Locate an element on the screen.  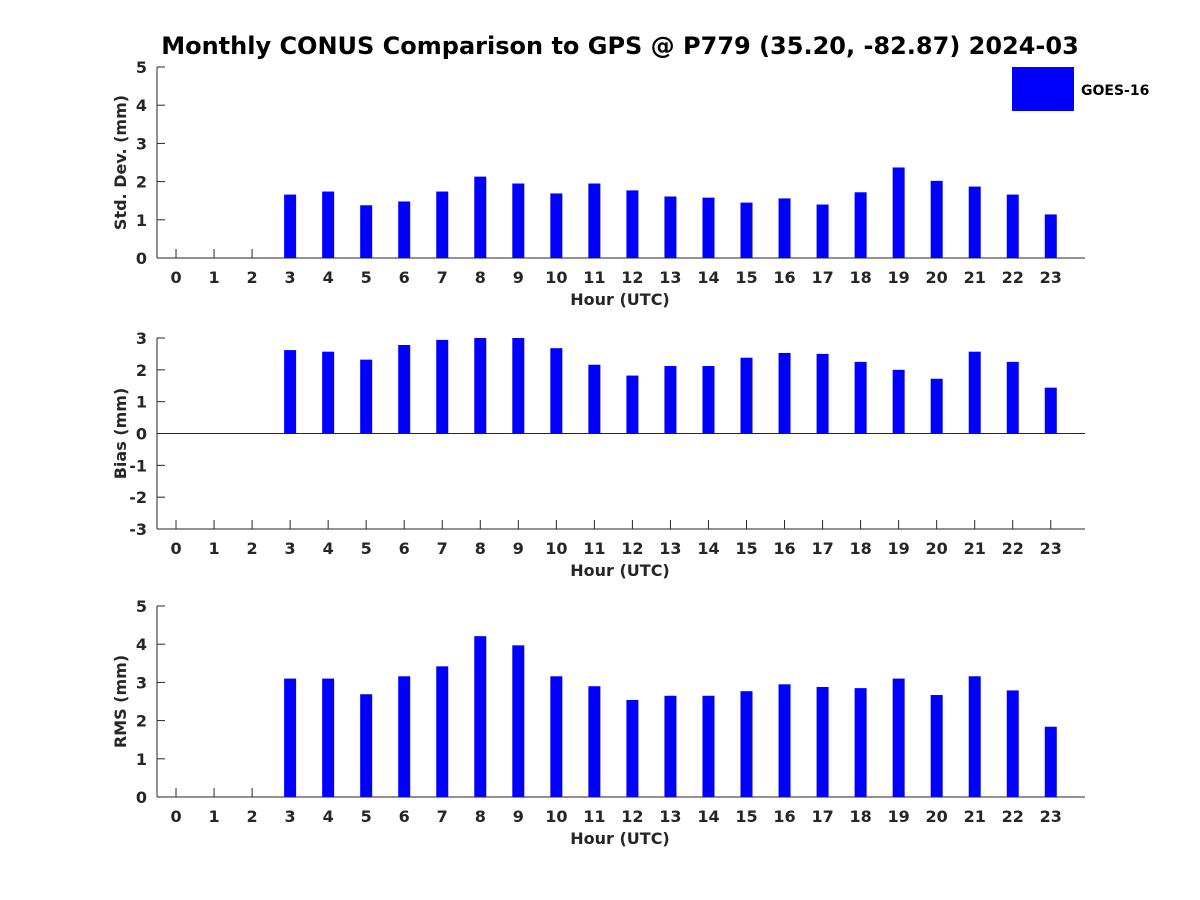
x-tick-label: 15 is located at coordinates (746, 548).